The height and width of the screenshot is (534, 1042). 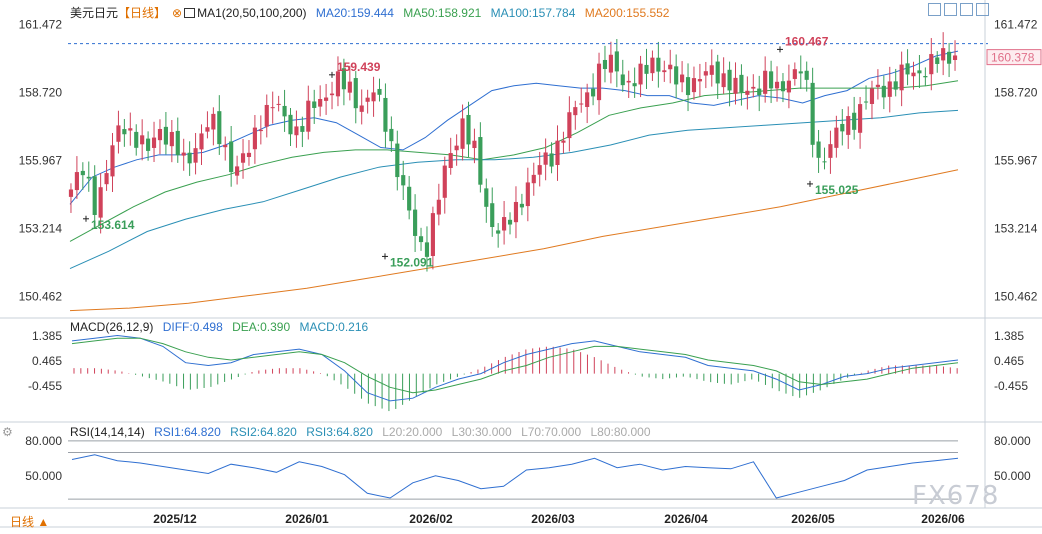 I want to click on y-tick-label-right: 158.720, so click(x=1016, y=93).